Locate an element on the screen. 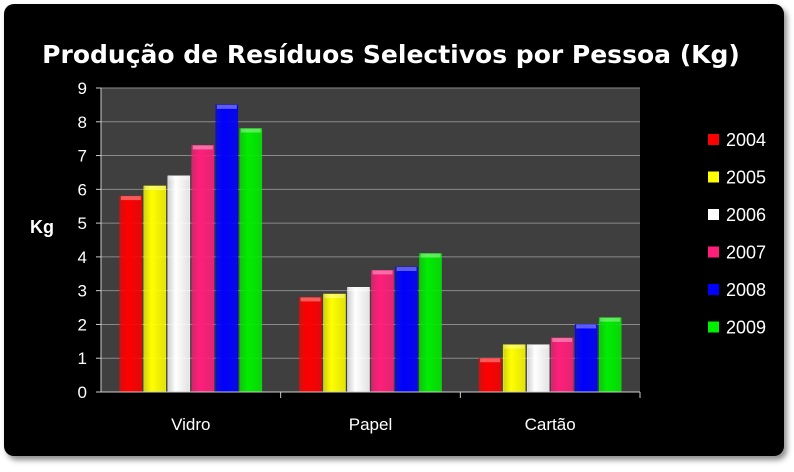  bar-2005-papel is located at coordinates (334, 343).